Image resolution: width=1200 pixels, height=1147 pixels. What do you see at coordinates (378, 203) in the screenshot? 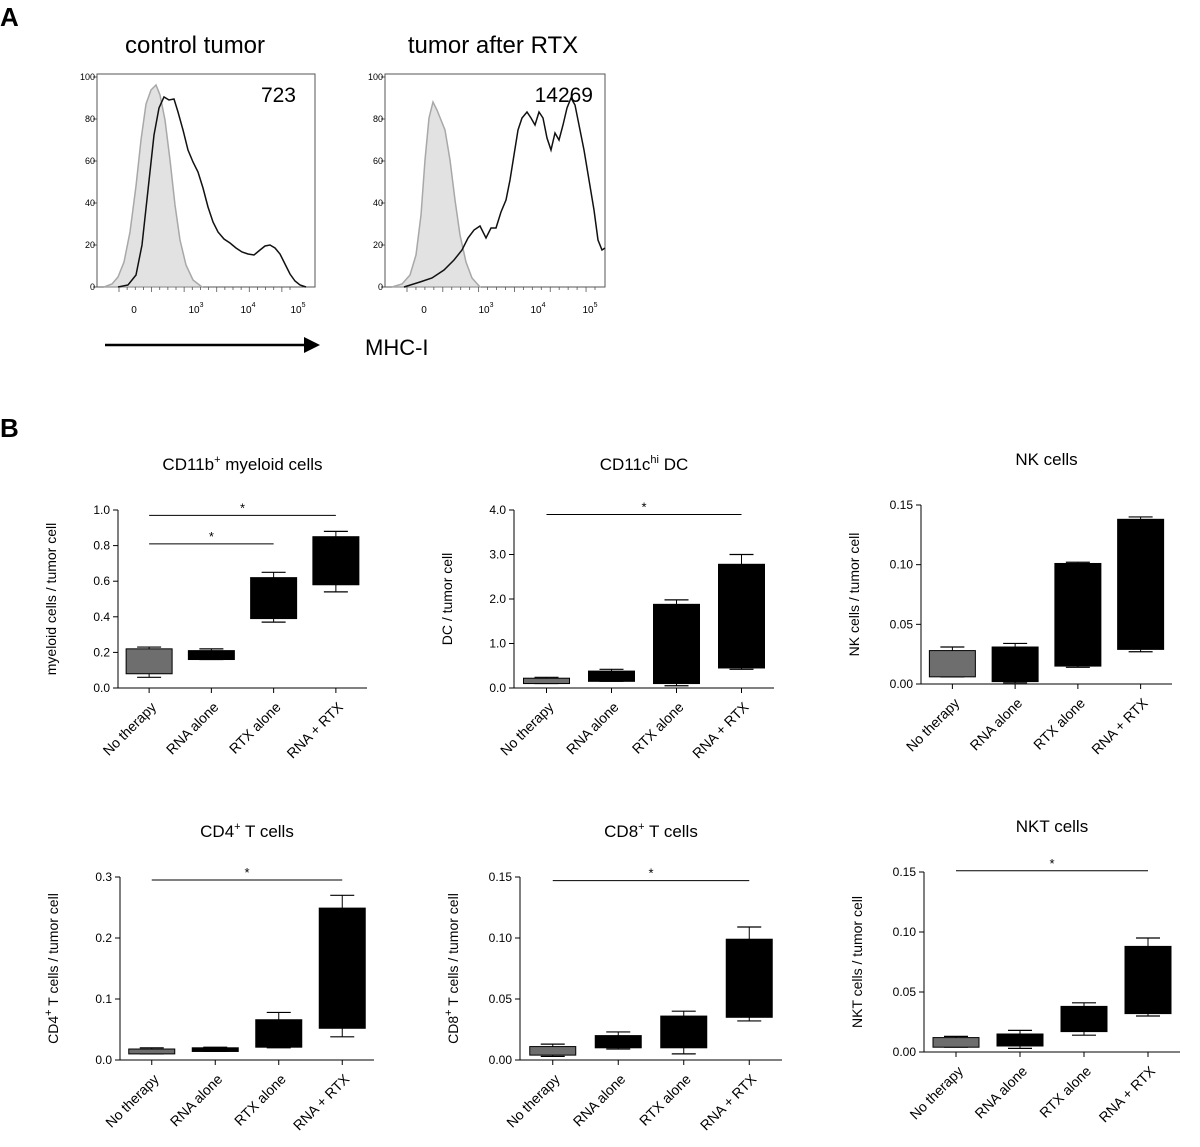
I see `histogram-y-tick-label: 40` at bounding box center [378, 203].